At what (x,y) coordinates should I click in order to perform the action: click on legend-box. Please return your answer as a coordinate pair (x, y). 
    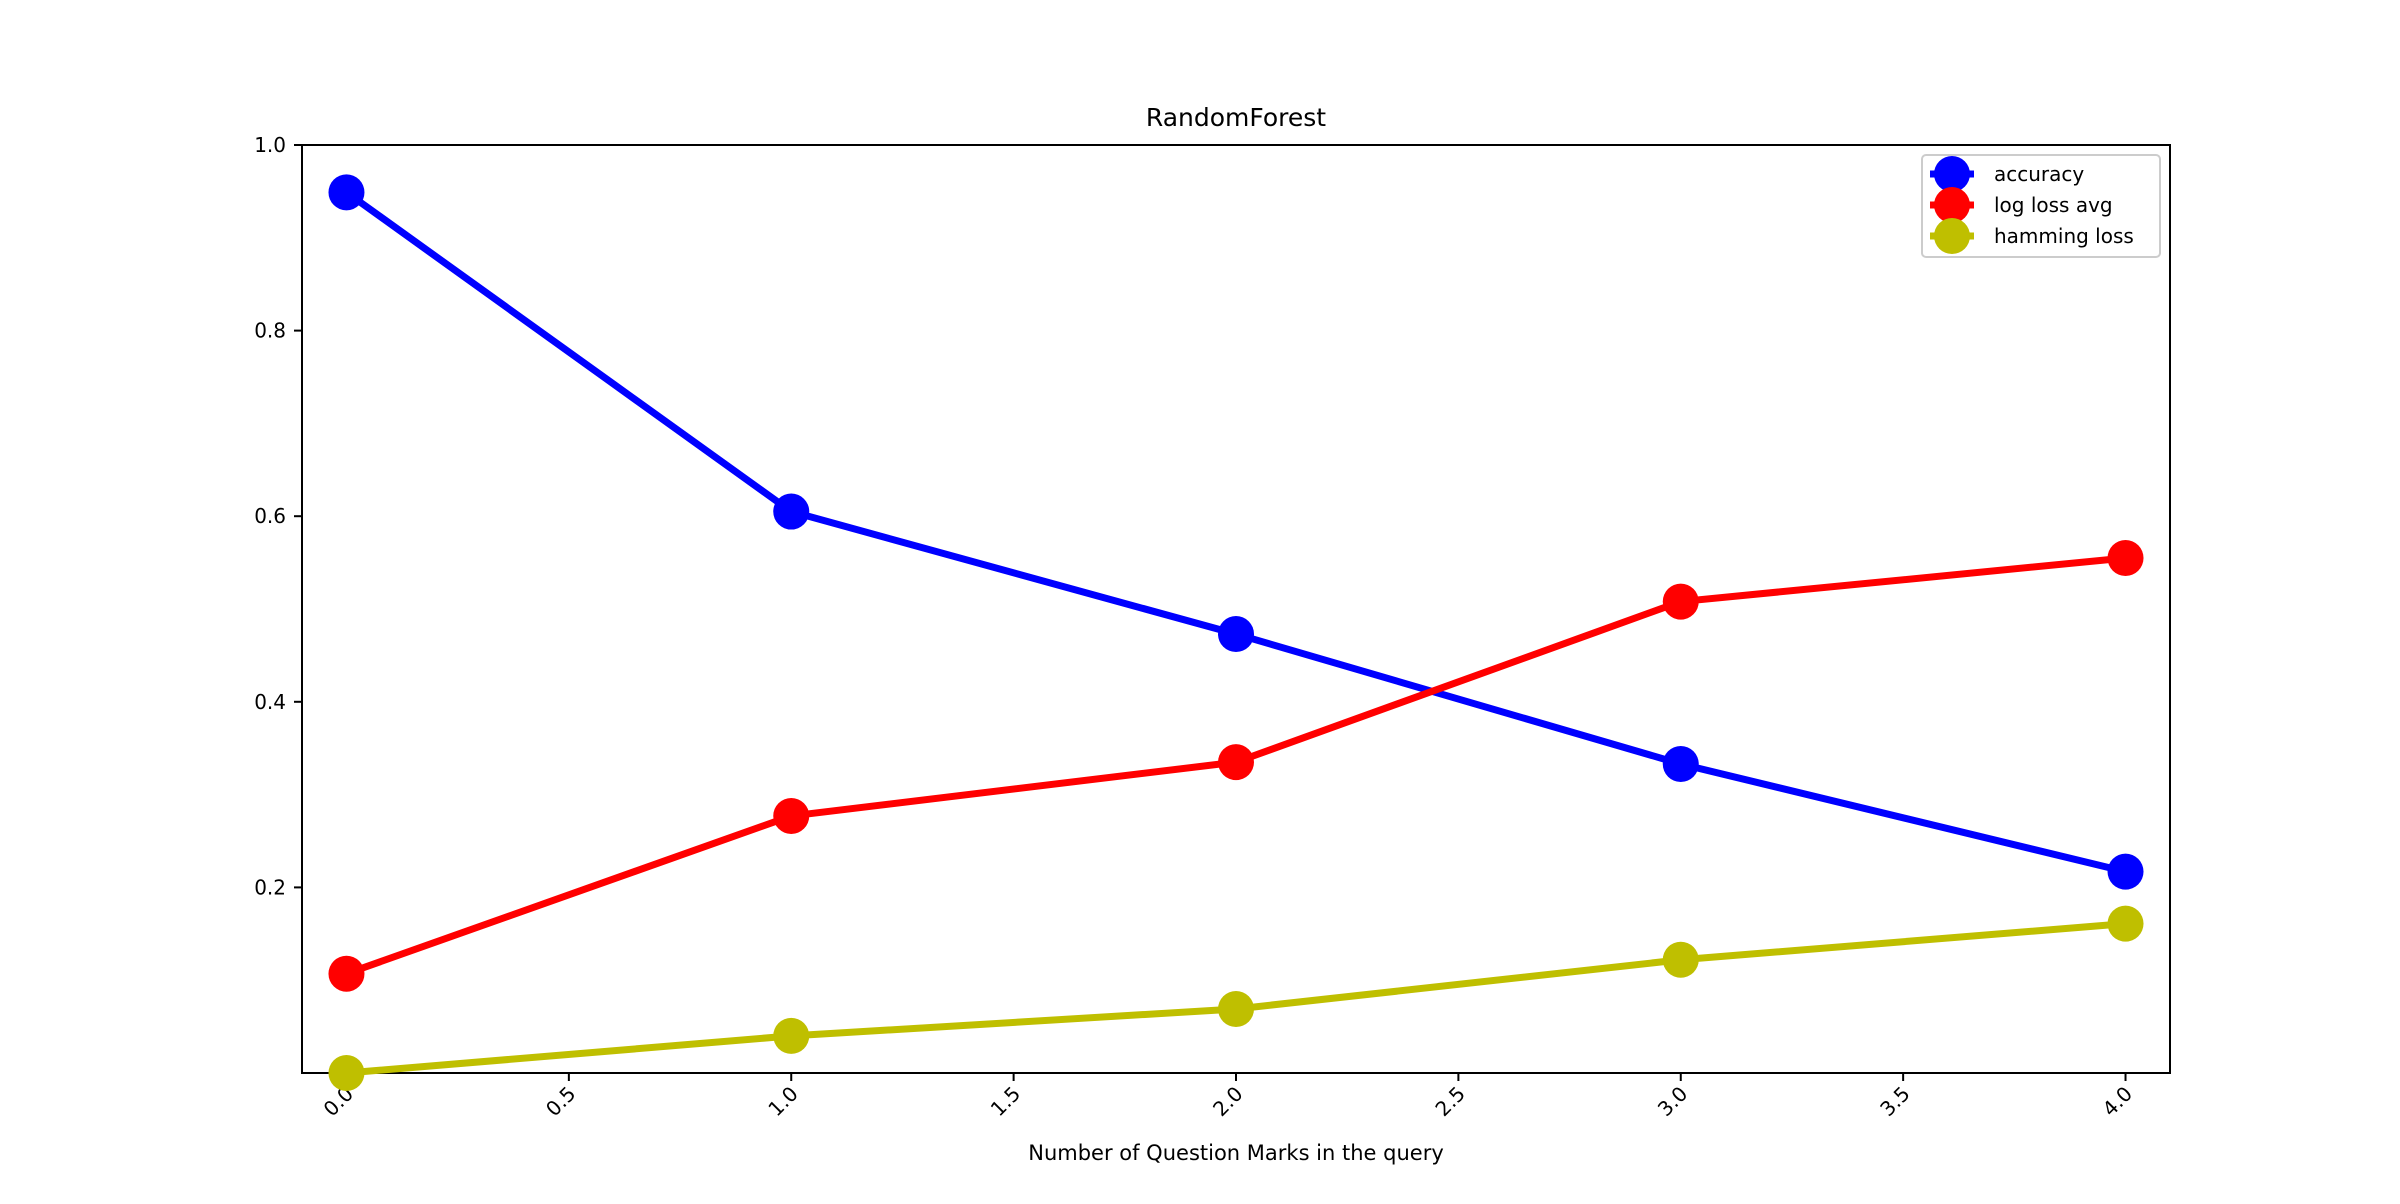
    Looking at the image, I should click on (2041, 206).